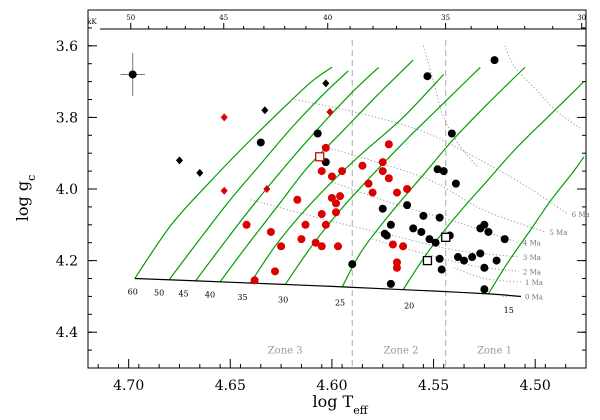  Describe the element at coordinates (67, 333) in the screenshot. I see `y-tick-label: 4.4` at that location.